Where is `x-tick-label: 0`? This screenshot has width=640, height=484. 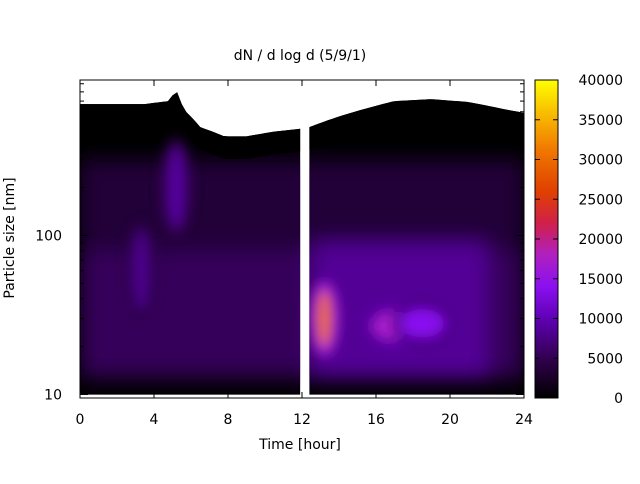
x-tick-label: 0 is located at coordinates (80, 420).